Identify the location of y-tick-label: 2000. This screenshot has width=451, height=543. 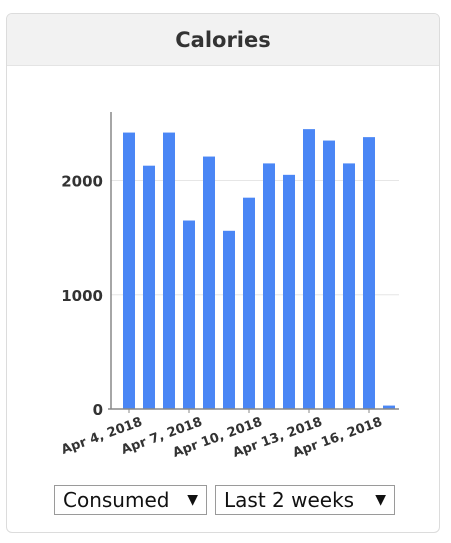
(82, 182).